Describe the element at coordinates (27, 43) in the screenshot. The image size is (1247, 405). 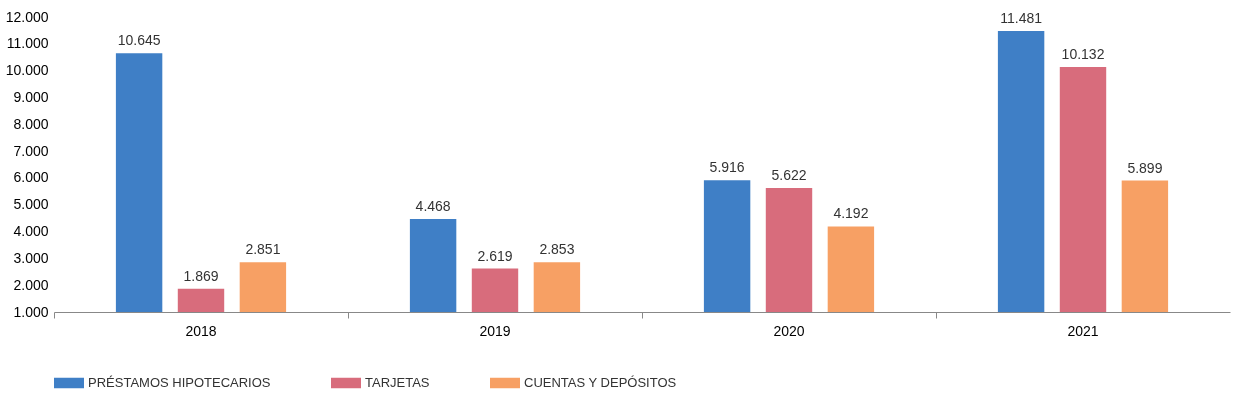
I see `y-tick-label: 11.000` at that location.